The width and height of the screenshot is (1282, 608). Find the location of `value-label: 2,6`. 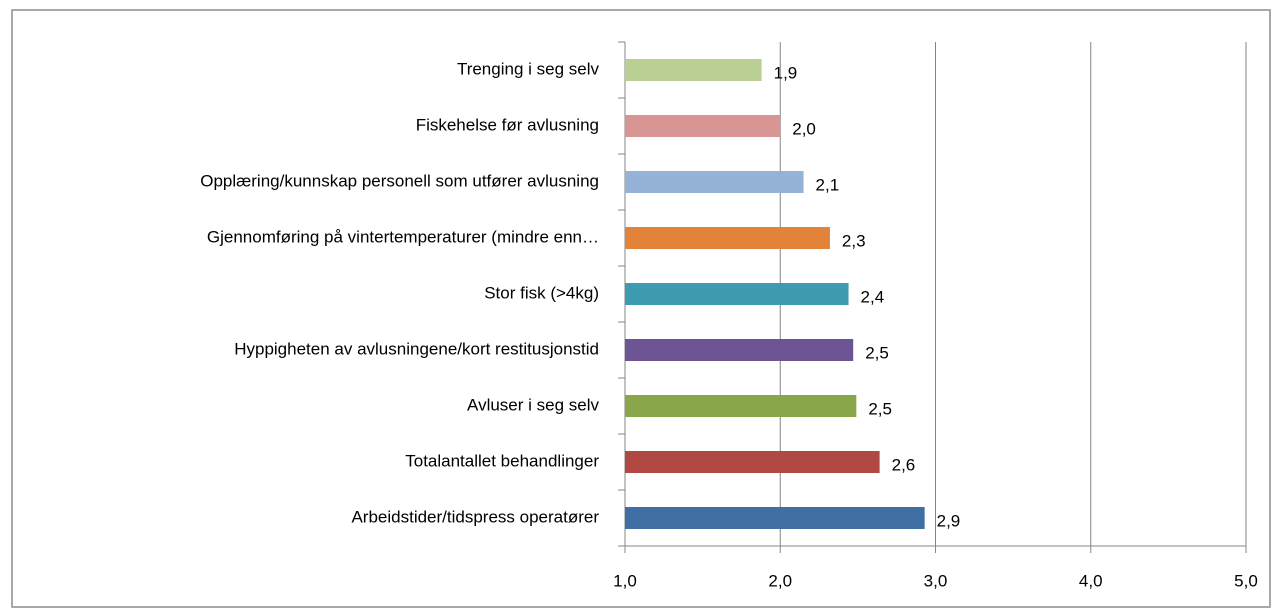

value-label: 2,6 is located at coordinates (904, 464).